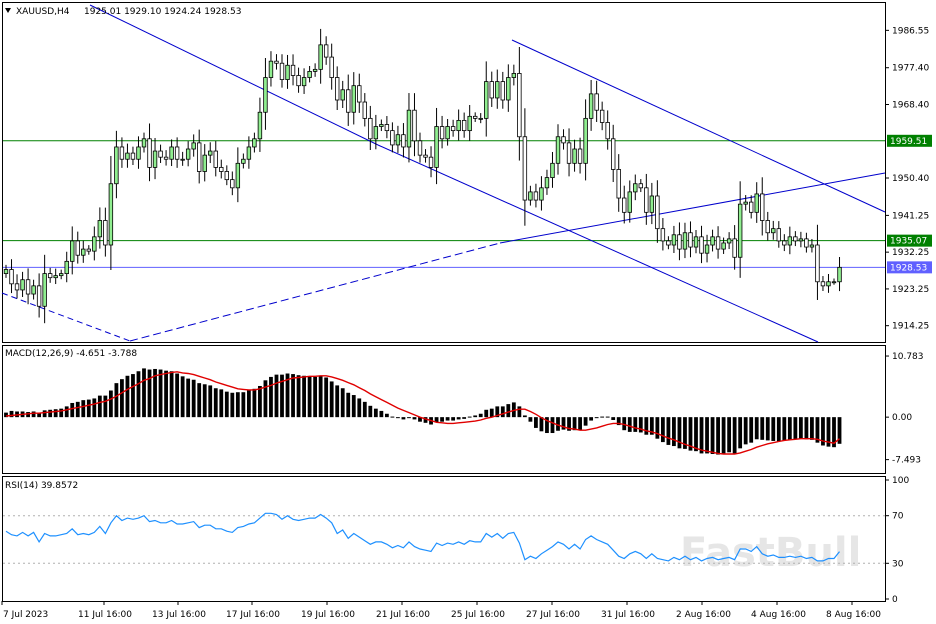 Image resolution: width=936 pixels, height=624 pixels. What do you see at coordinates (910, 253) in the screenshot?
I see `price-tick-label: 1932.25` at bounding box center [910, 253].